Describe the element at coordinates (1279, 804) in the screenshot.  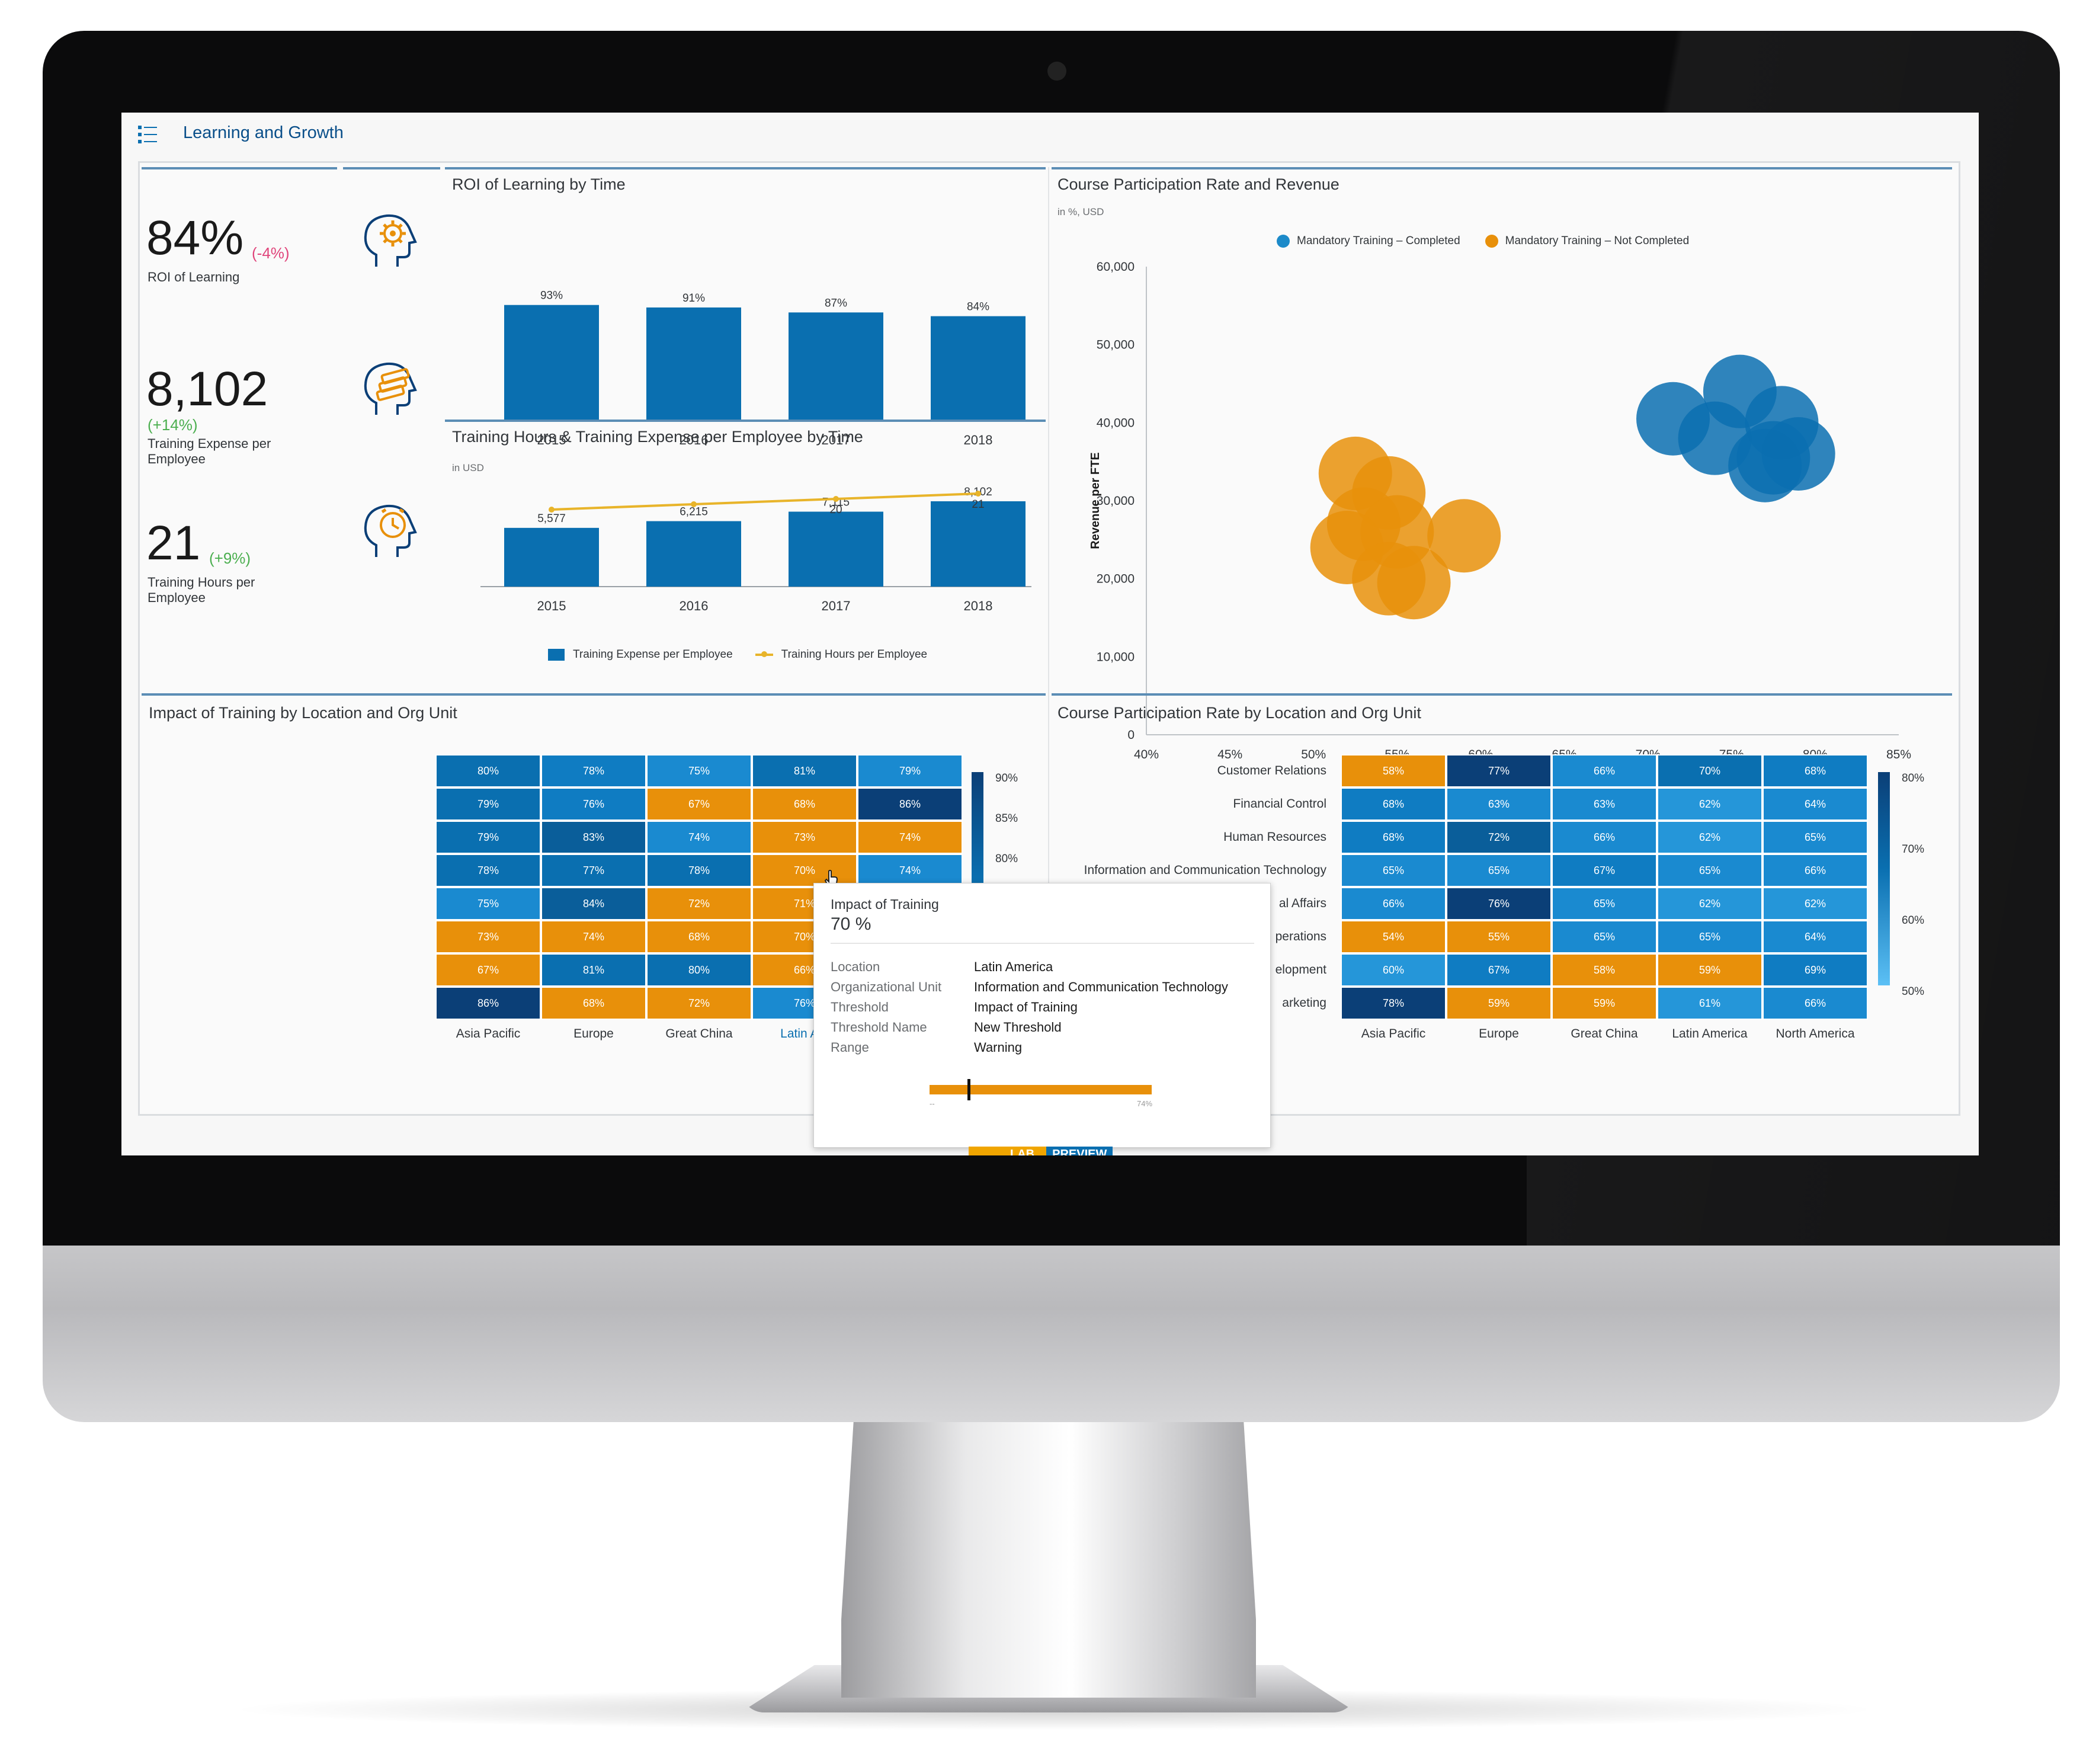
I see `heatmap-row-label: Financial Control` at that location.